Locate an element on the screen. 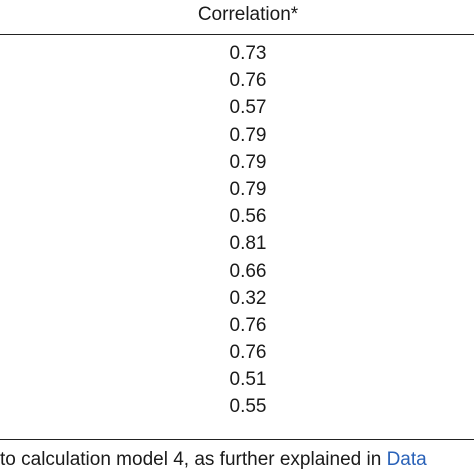 The width and height of the screenshot is (474, 474). table-row: 0.32 is located at coordinates (237, 298).